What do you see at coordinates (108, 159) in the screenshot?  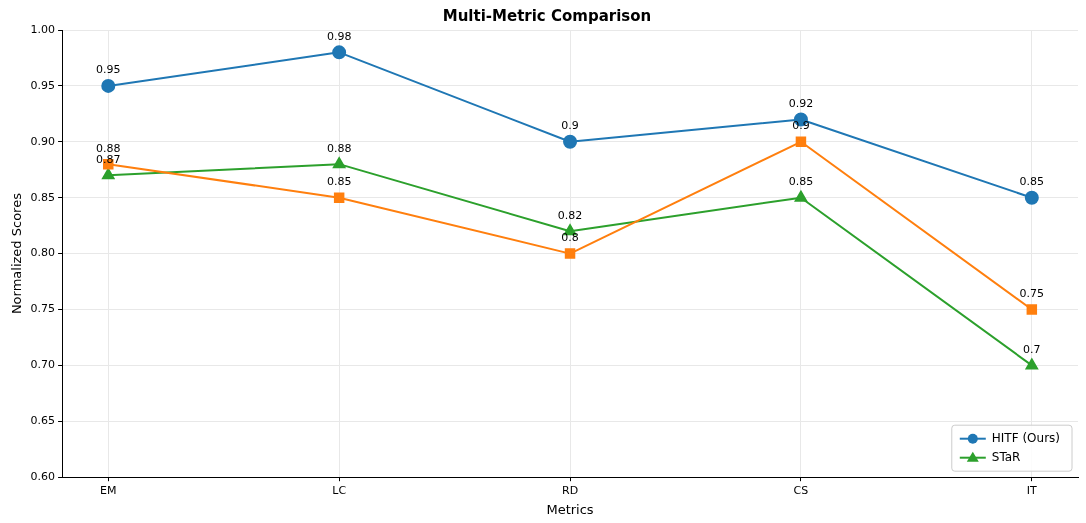 I see `data-label: 0.87` at bounding box center [108, 159].